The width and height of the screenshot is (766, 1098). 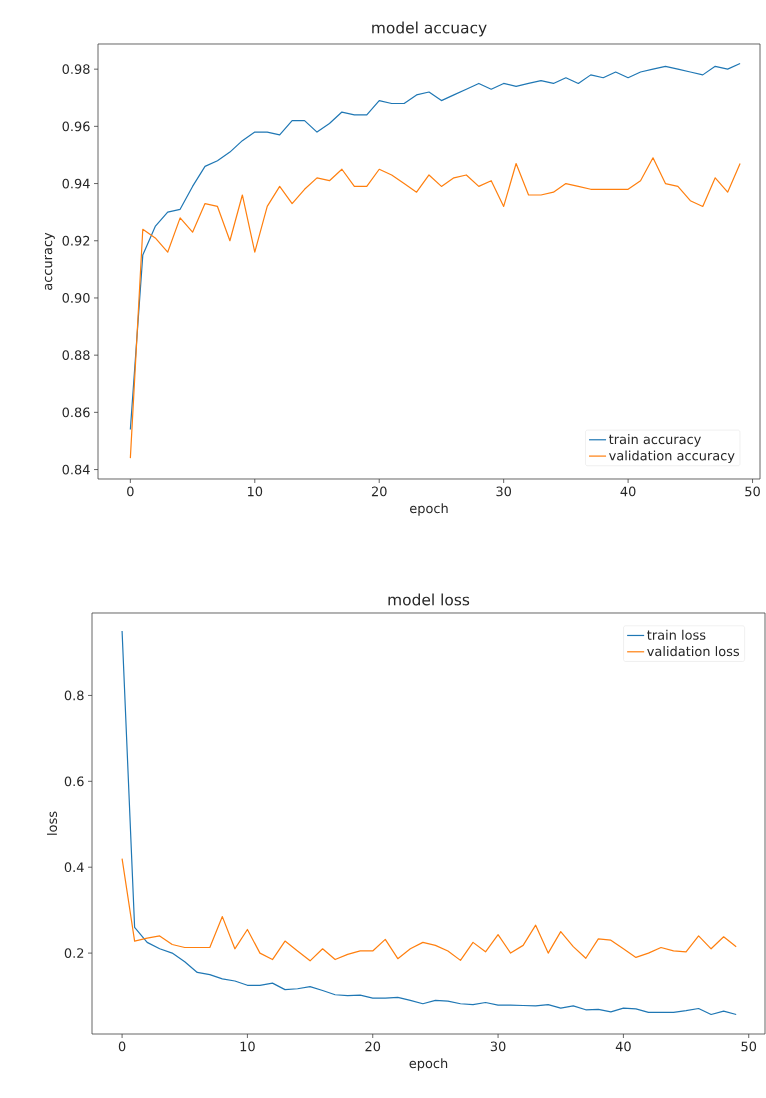 What do you see at coordinates (76, 240) in the screenshot?
I see `y-tick-label: 0.92` at bounding box center [76, 240].